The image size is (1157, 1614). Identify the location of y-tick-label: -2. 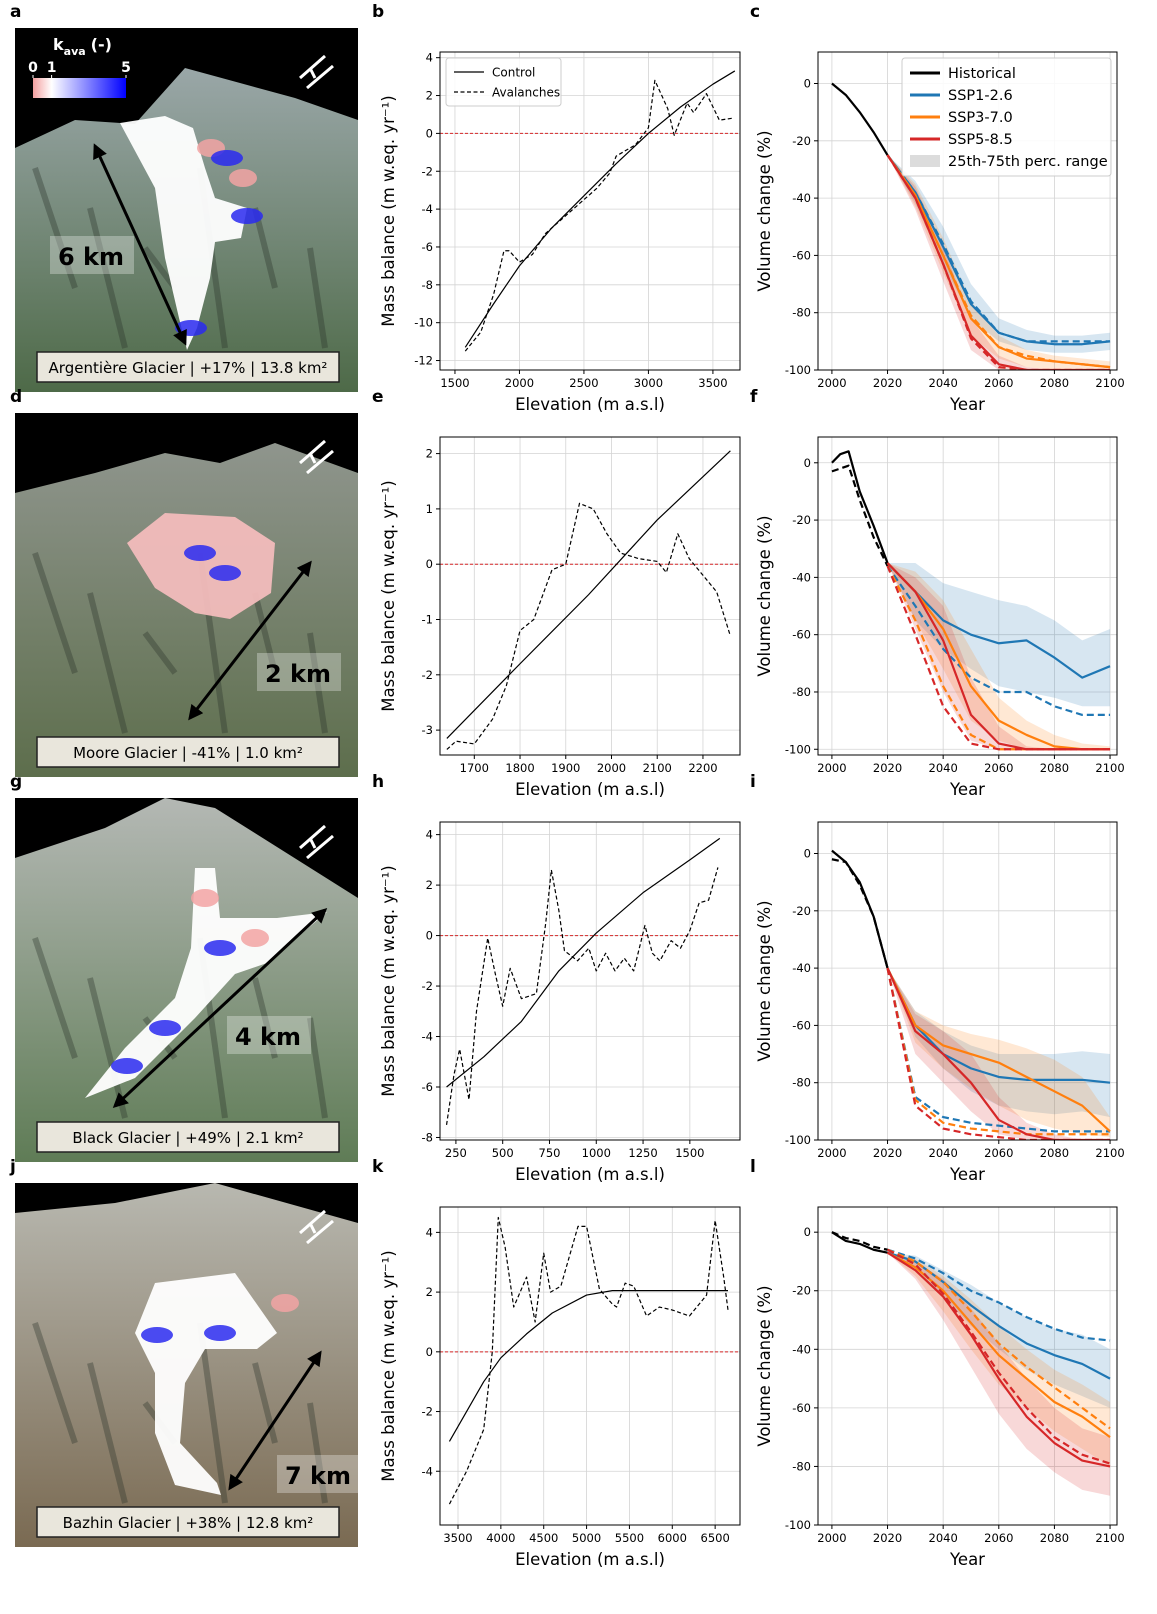
(427, 171).